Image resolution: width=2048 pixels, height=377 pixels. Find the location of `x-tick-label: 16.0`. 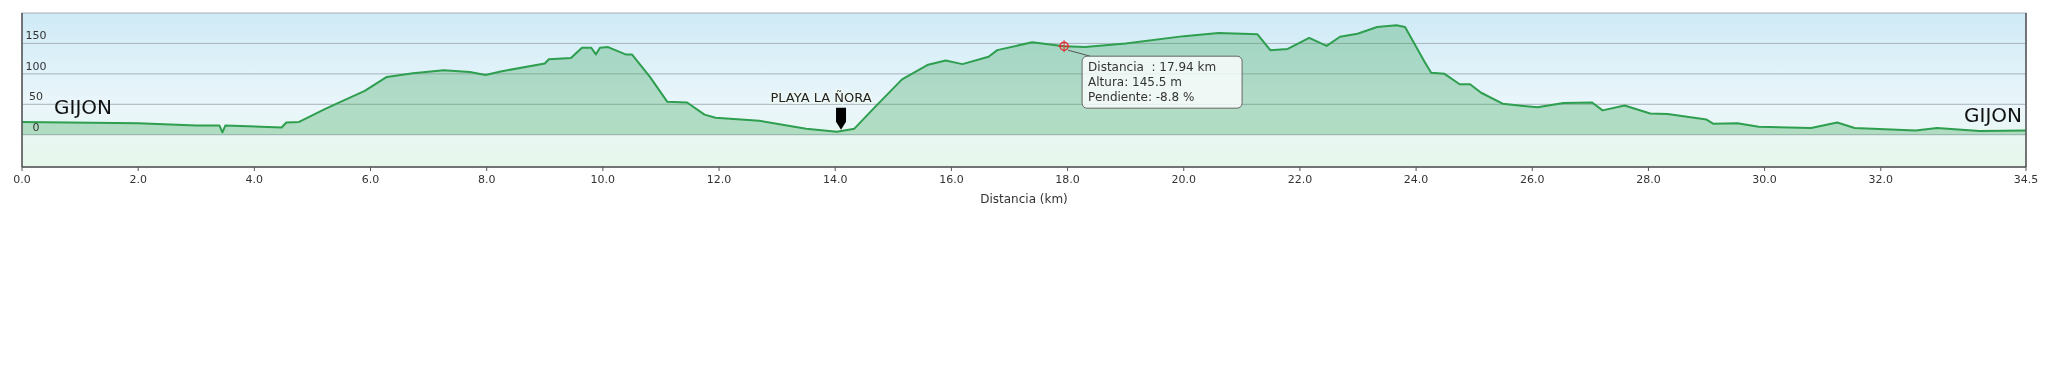

x-tick-label: 16.0 is located at coordinates (951, 179).